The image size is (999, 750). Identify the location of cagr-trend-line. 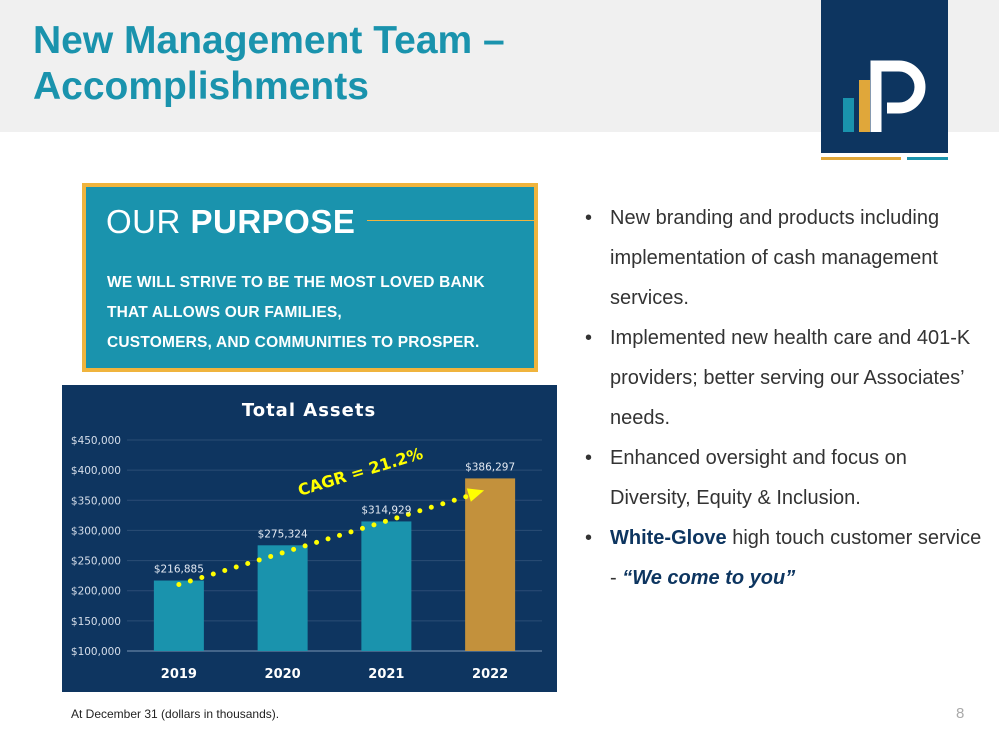
(324, 540).